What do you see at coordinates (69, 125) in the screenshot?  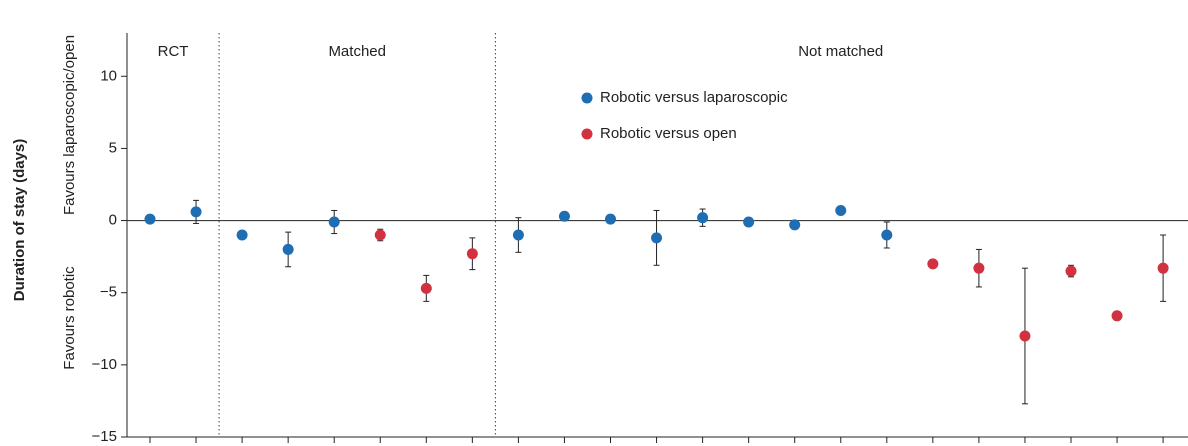 I see `y-axis-subtitle: Favours laparoscopic/open` at bounding box center [69, 125].